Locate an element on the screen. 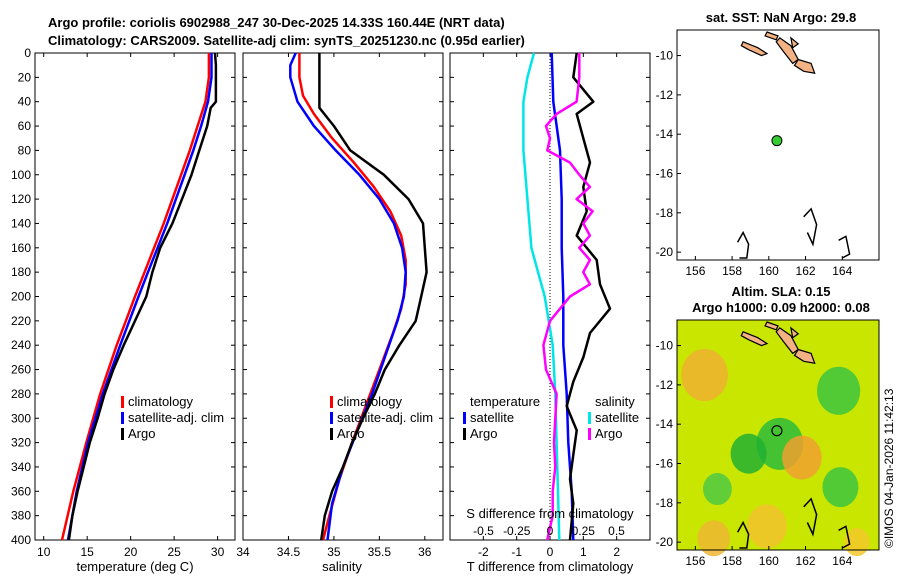  secondary-x-tick-label: 0 is located at coordinates (550, 531).